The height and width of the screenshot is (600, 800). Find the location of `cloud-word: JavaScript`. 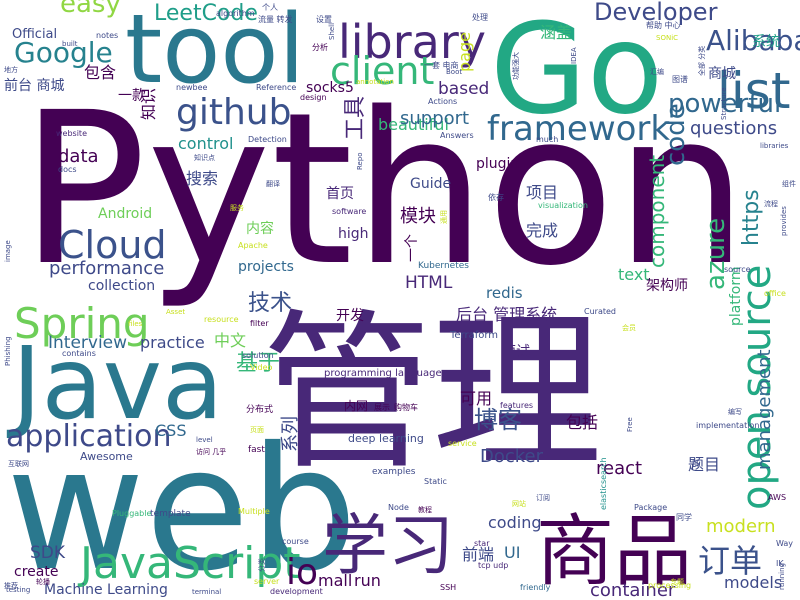

cloud-word: JavaScript is located at coordinates (189, 563).